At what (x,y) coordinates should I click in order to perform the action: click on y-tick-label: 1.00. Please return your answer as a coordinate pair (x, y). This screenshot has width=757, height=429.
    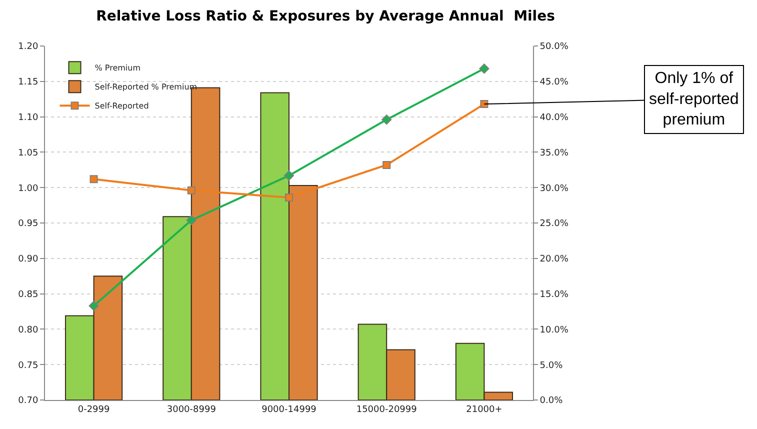
    Looking at the image, I should click on (28, 189).